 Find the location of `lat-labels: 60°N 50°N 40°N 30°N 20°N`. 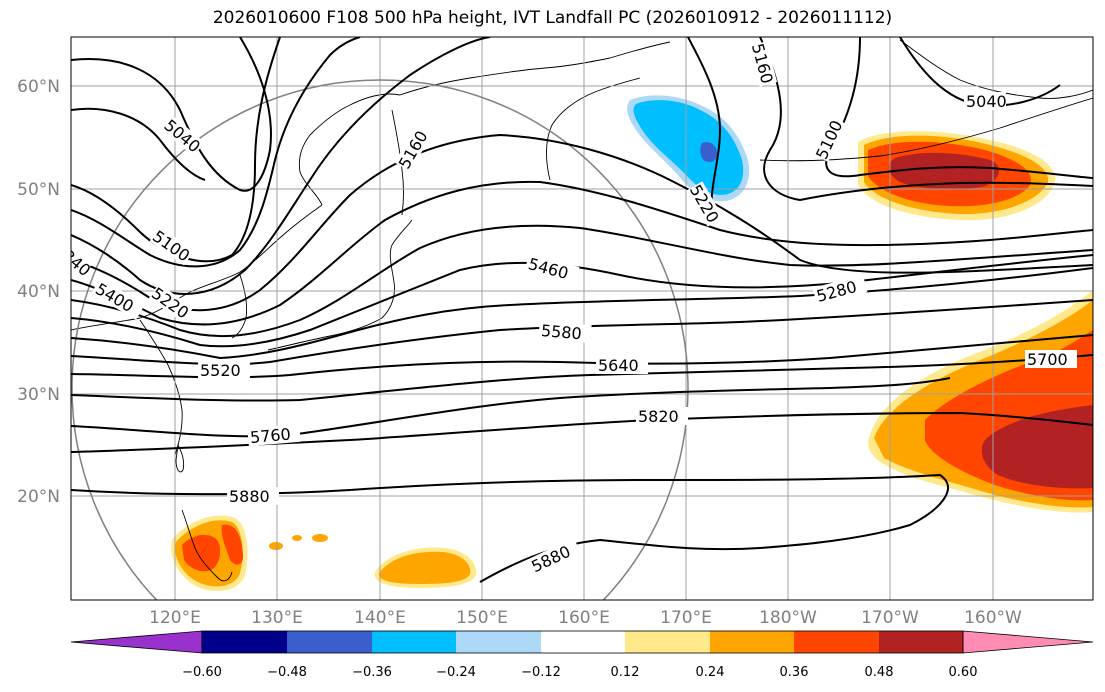

lat-labels: 60°N 50°N 40°N 30°N 20°N is located at coordinates (38, 292).